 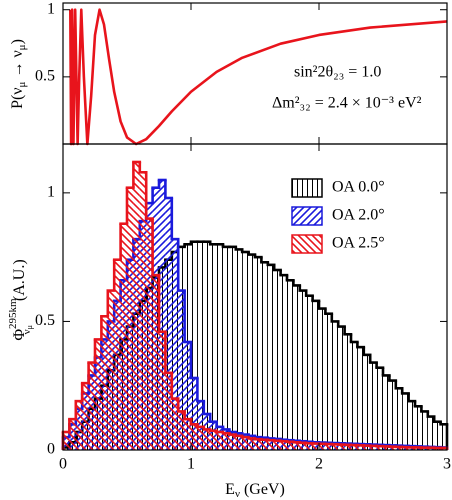 What do you see at coordinates (19, 335) in the screenshot?
I see `label-part: Φ` at bounding box center [19, 335].